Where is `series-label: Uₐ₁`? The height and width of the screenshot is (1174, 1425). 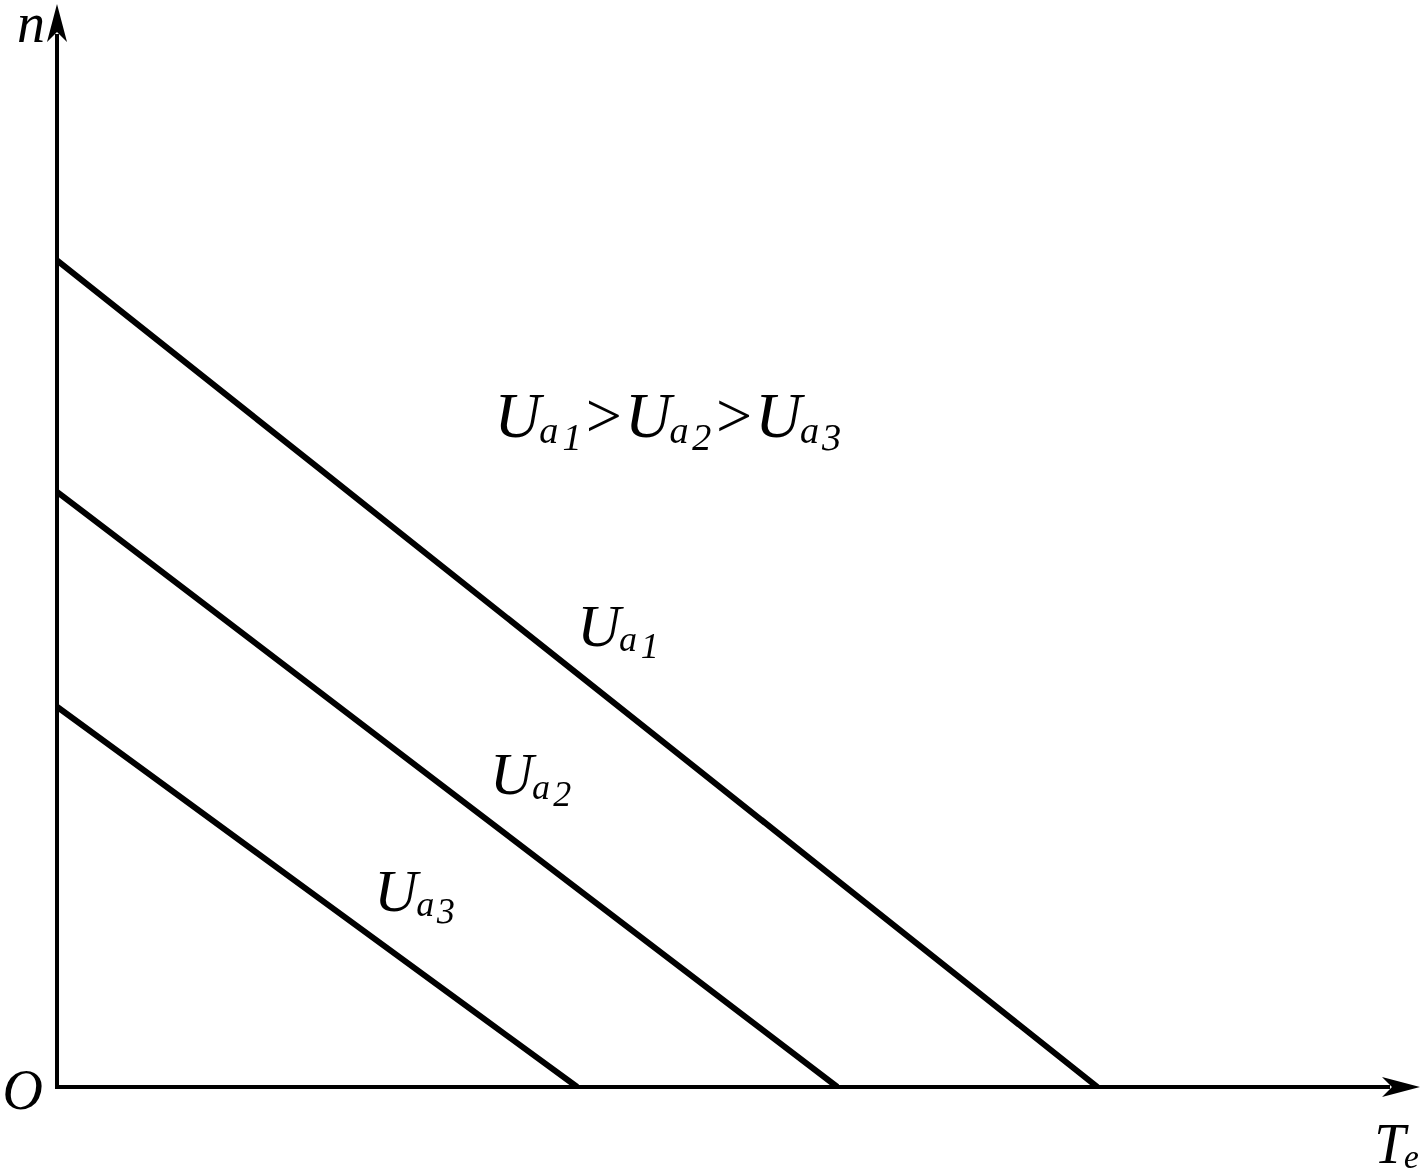
series-label: Uₐ₁ is located at coordinates (618, 625).